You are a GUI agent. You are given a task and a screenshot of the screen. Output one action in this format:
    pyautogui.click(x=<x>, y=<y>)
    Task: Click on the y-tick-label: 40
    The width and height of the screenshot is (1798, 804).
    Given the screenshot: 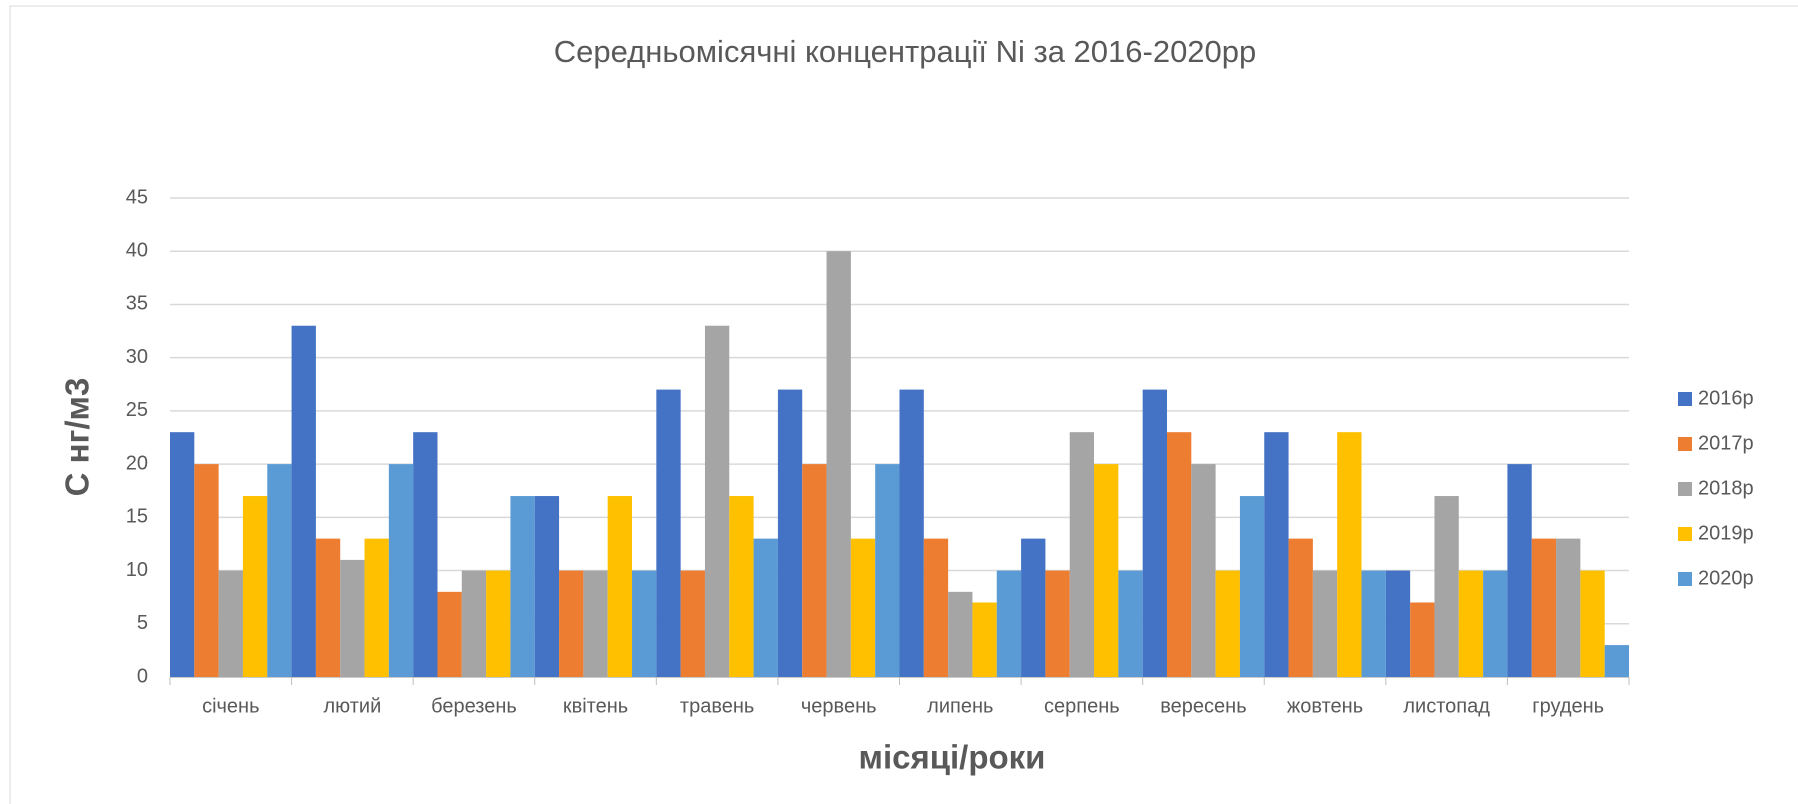 What is the action you would take?
    pyautogui.click(x=137, y=251)
    